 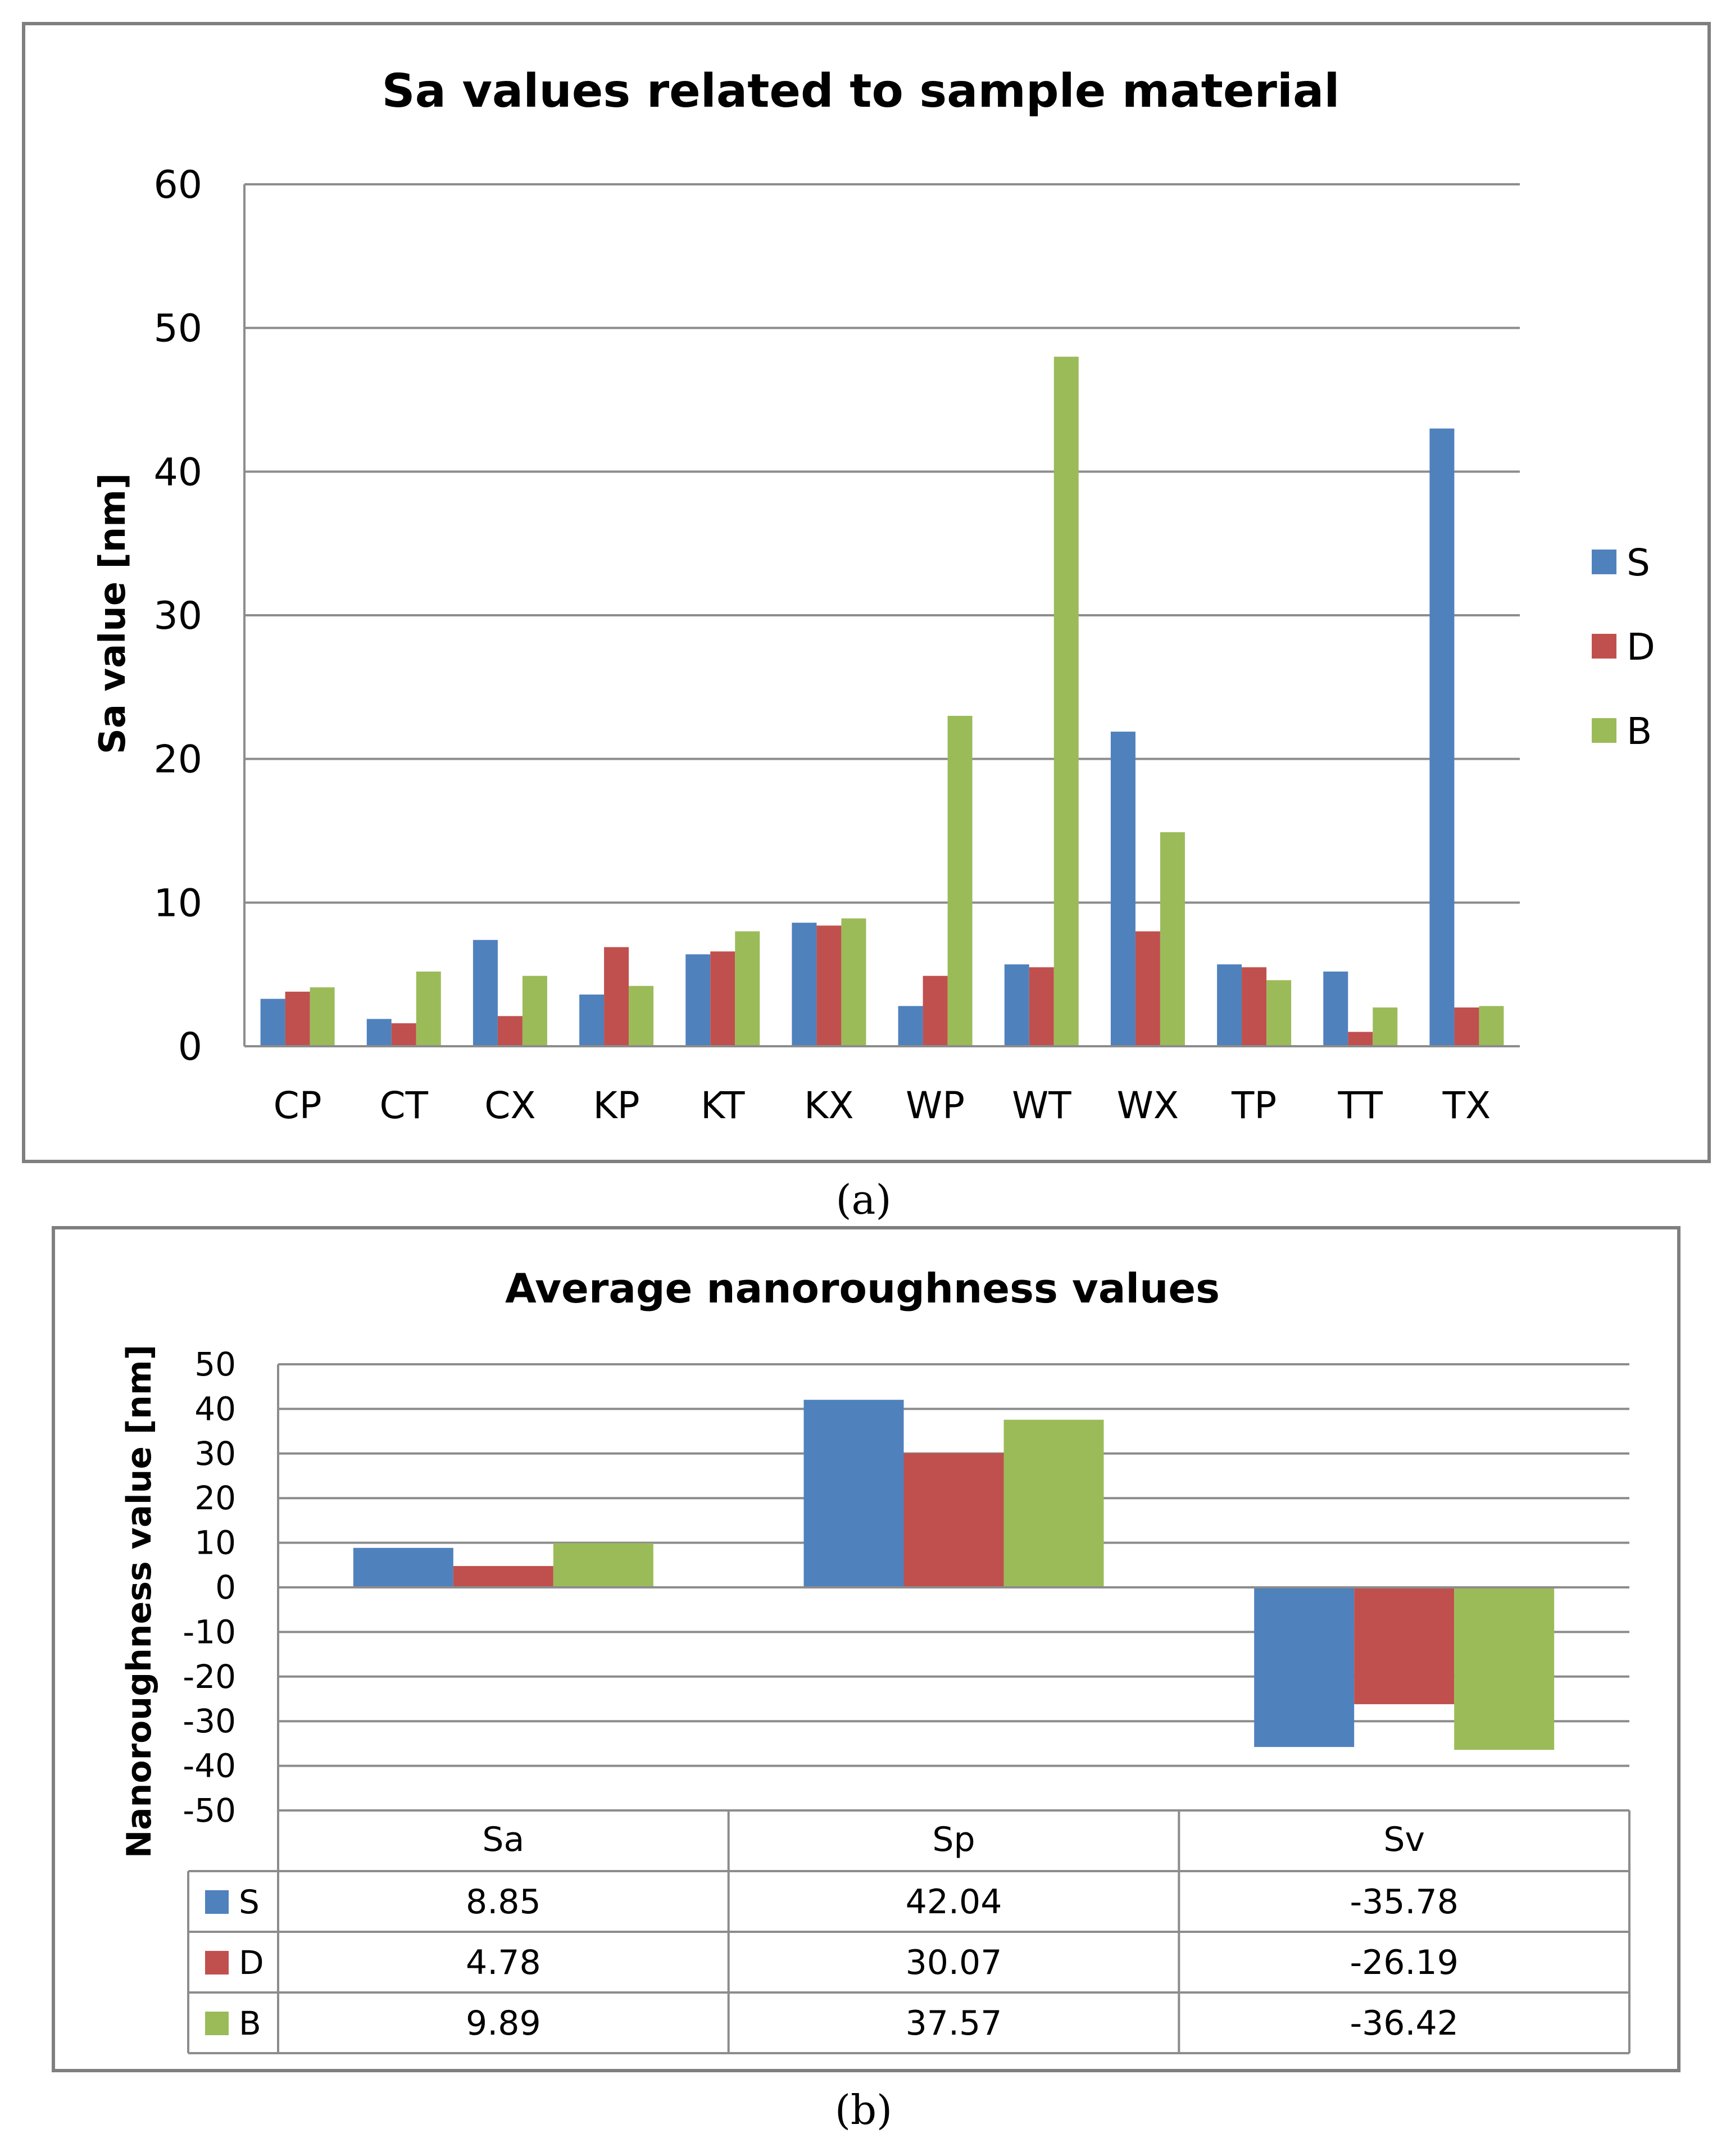 I want to click on x-tick-label: CP, so click(x=298, y=1105).